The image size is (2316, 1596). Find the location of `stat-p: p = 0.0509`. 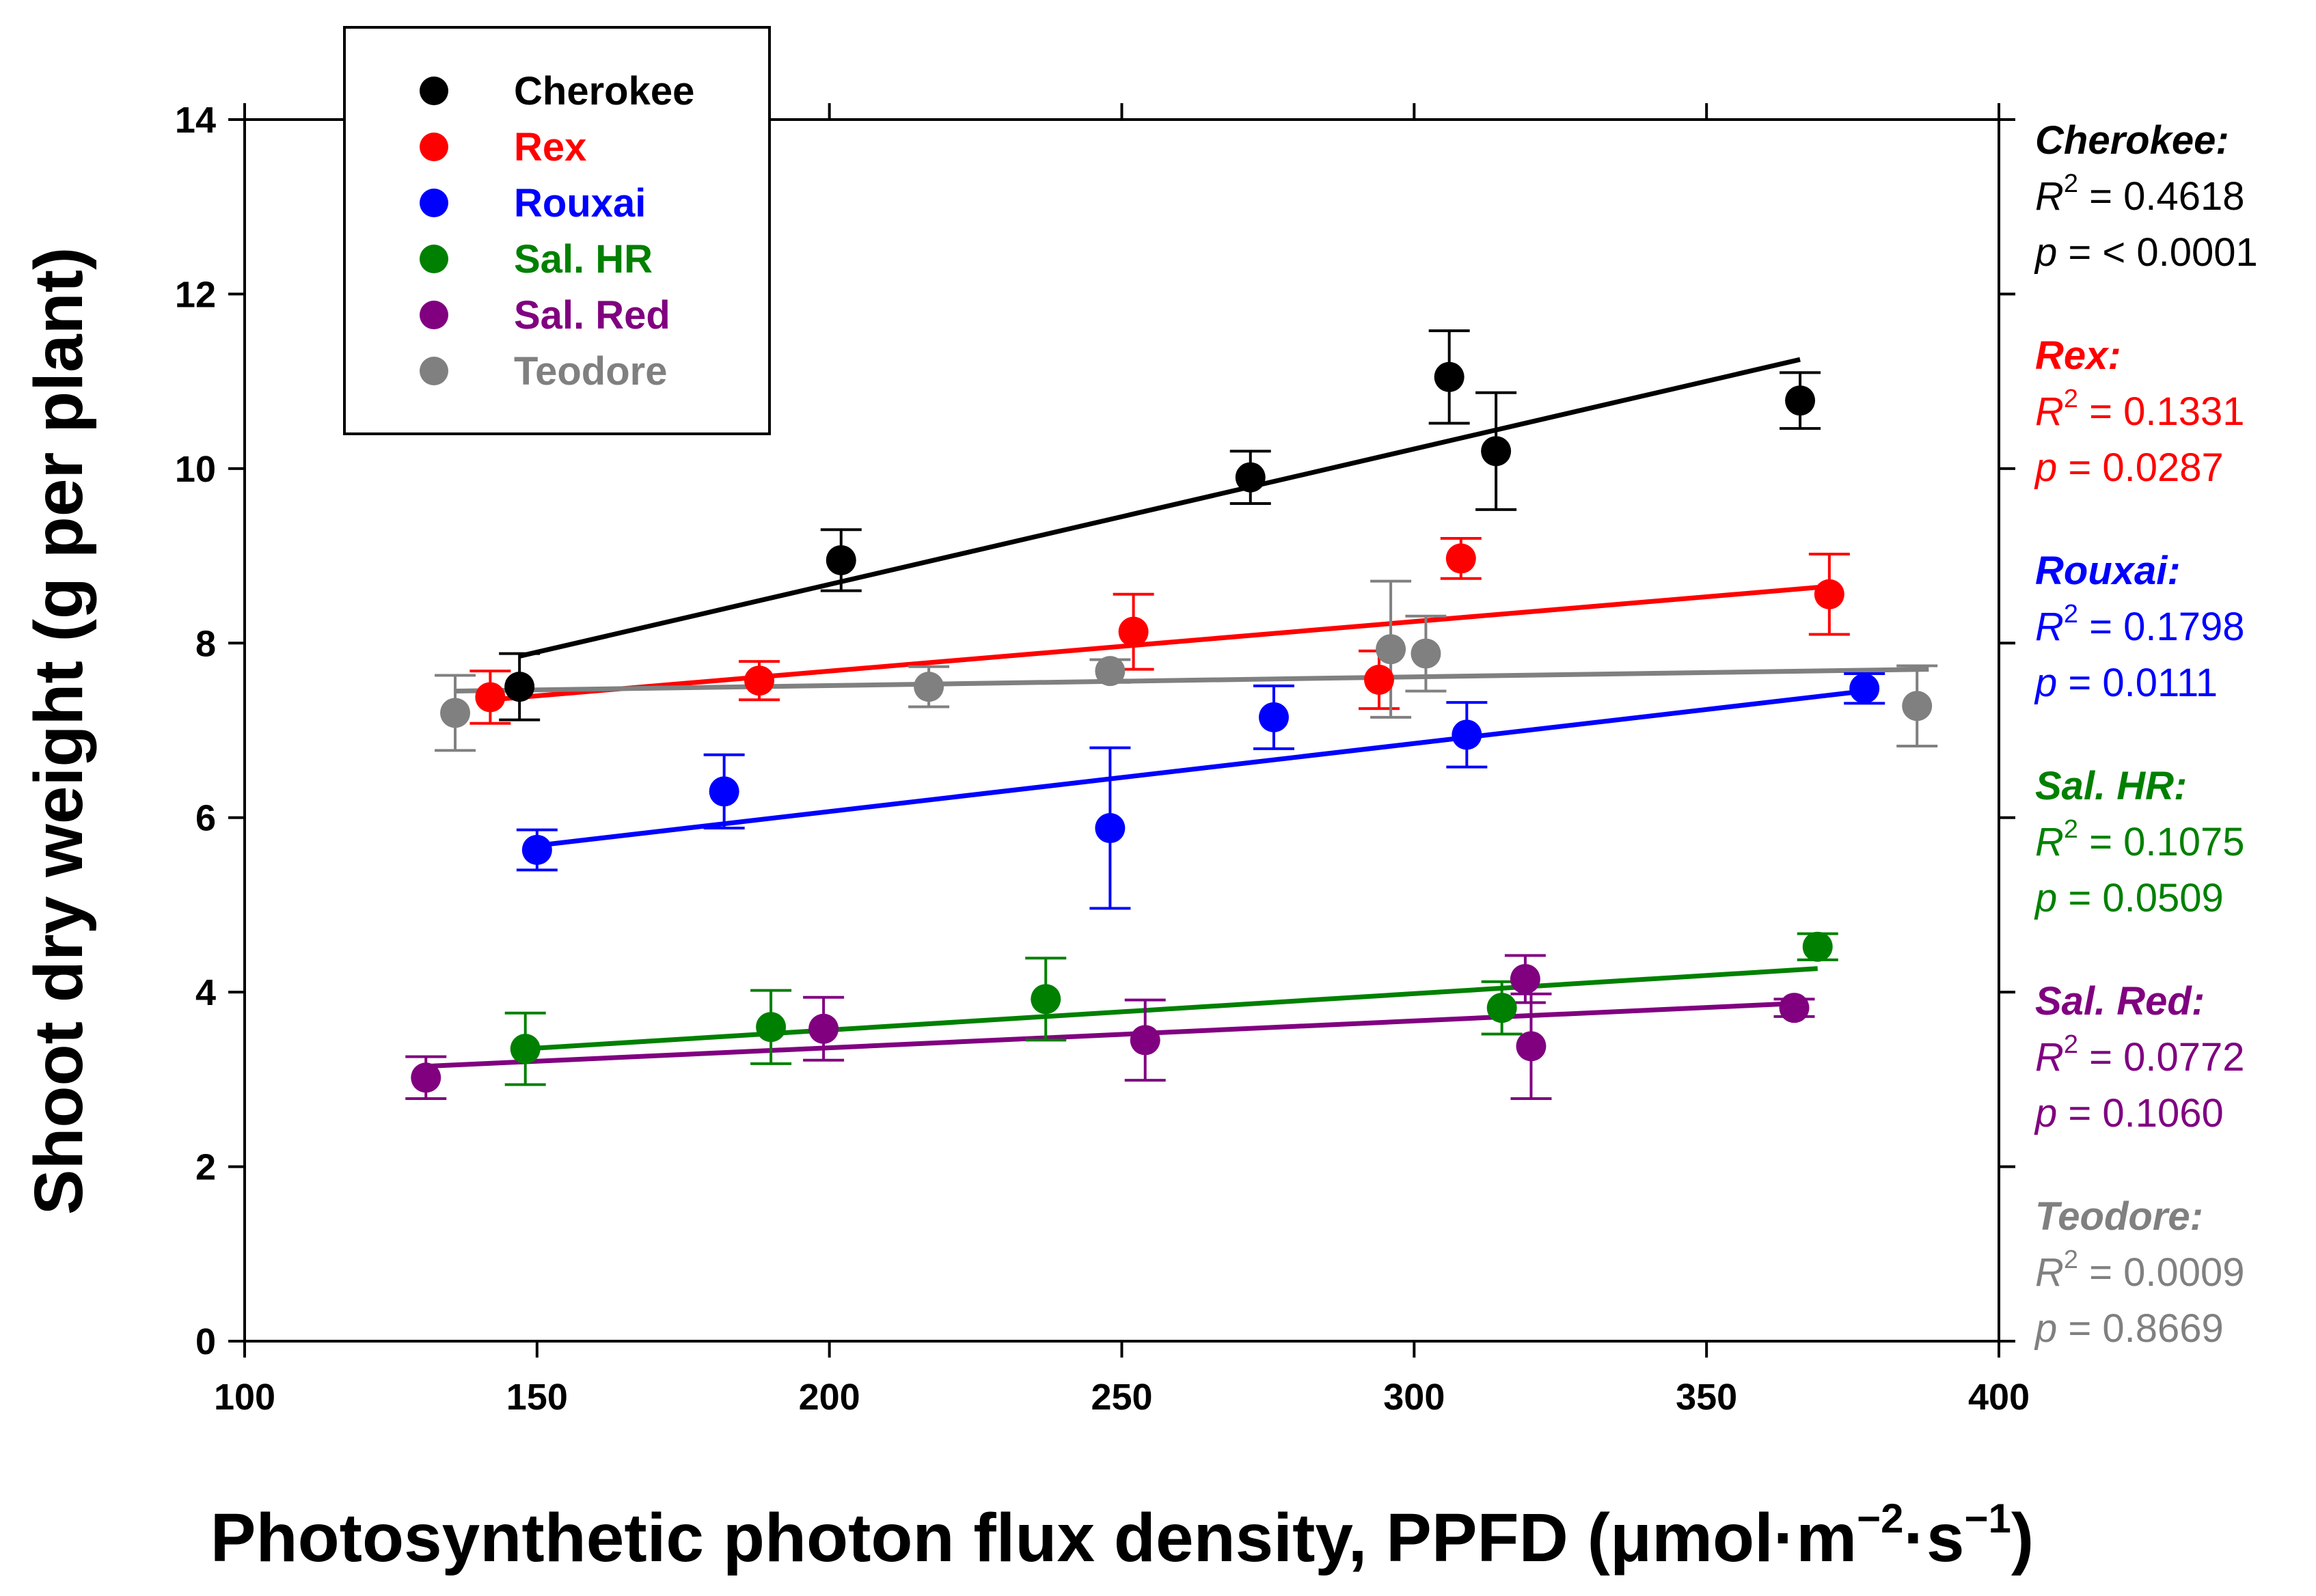

stat-p: p = 0.0509 is located at coordinates (2129, 898).